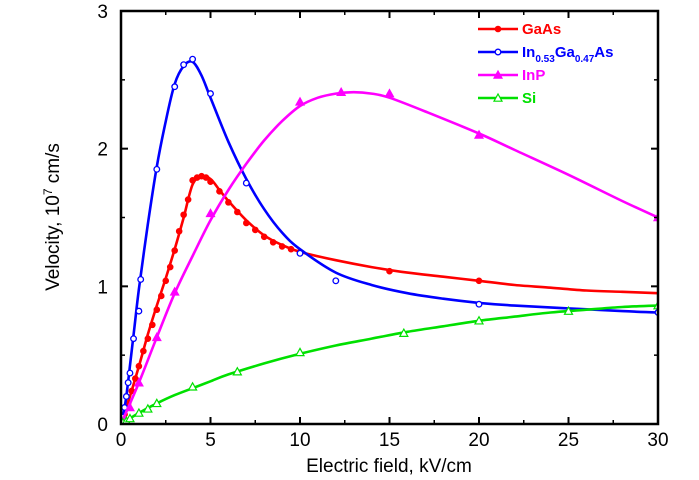 Image resolution: width=699 pixels, height=480 pixels. Describe the element at coordinates (53, 165) in the screenshot. I see `y-axis-title-unit: cm/s` at that location.